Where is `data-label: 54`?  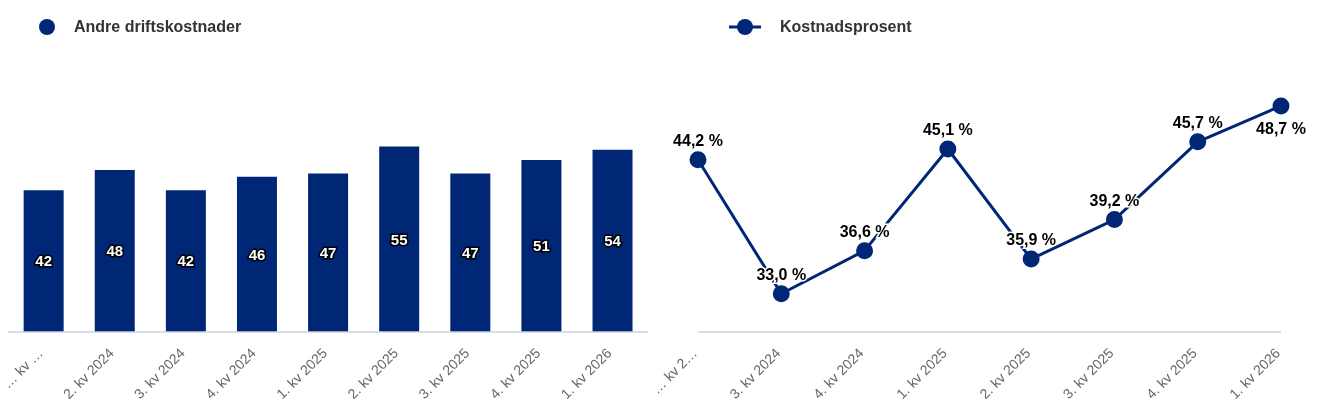 data-label: 54 is located at coordinates (613, 241).